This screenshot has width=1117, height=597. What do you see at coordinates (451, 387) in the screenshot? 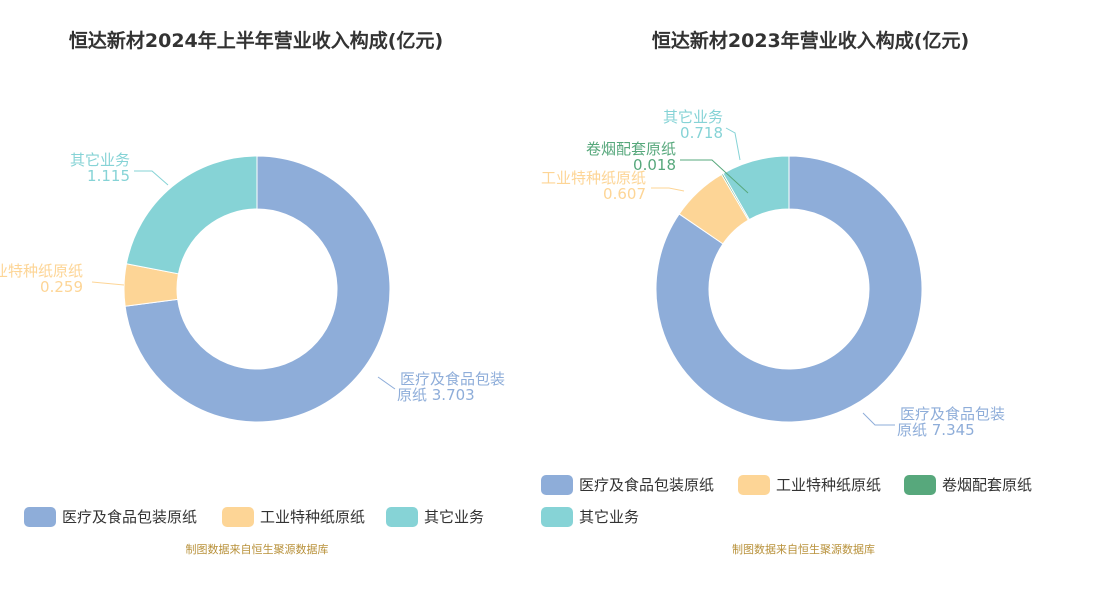
I see `slice-data-label: 医疗及食品包装原纸 3.703` at bounding box center [451, 387].